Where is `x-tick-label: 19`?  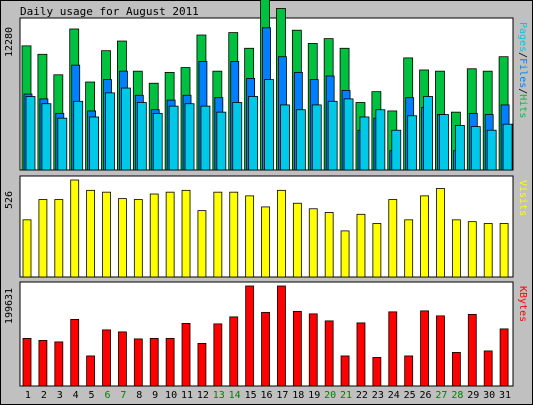
x-tick-label: 19 is located at coordinates (314, 395).